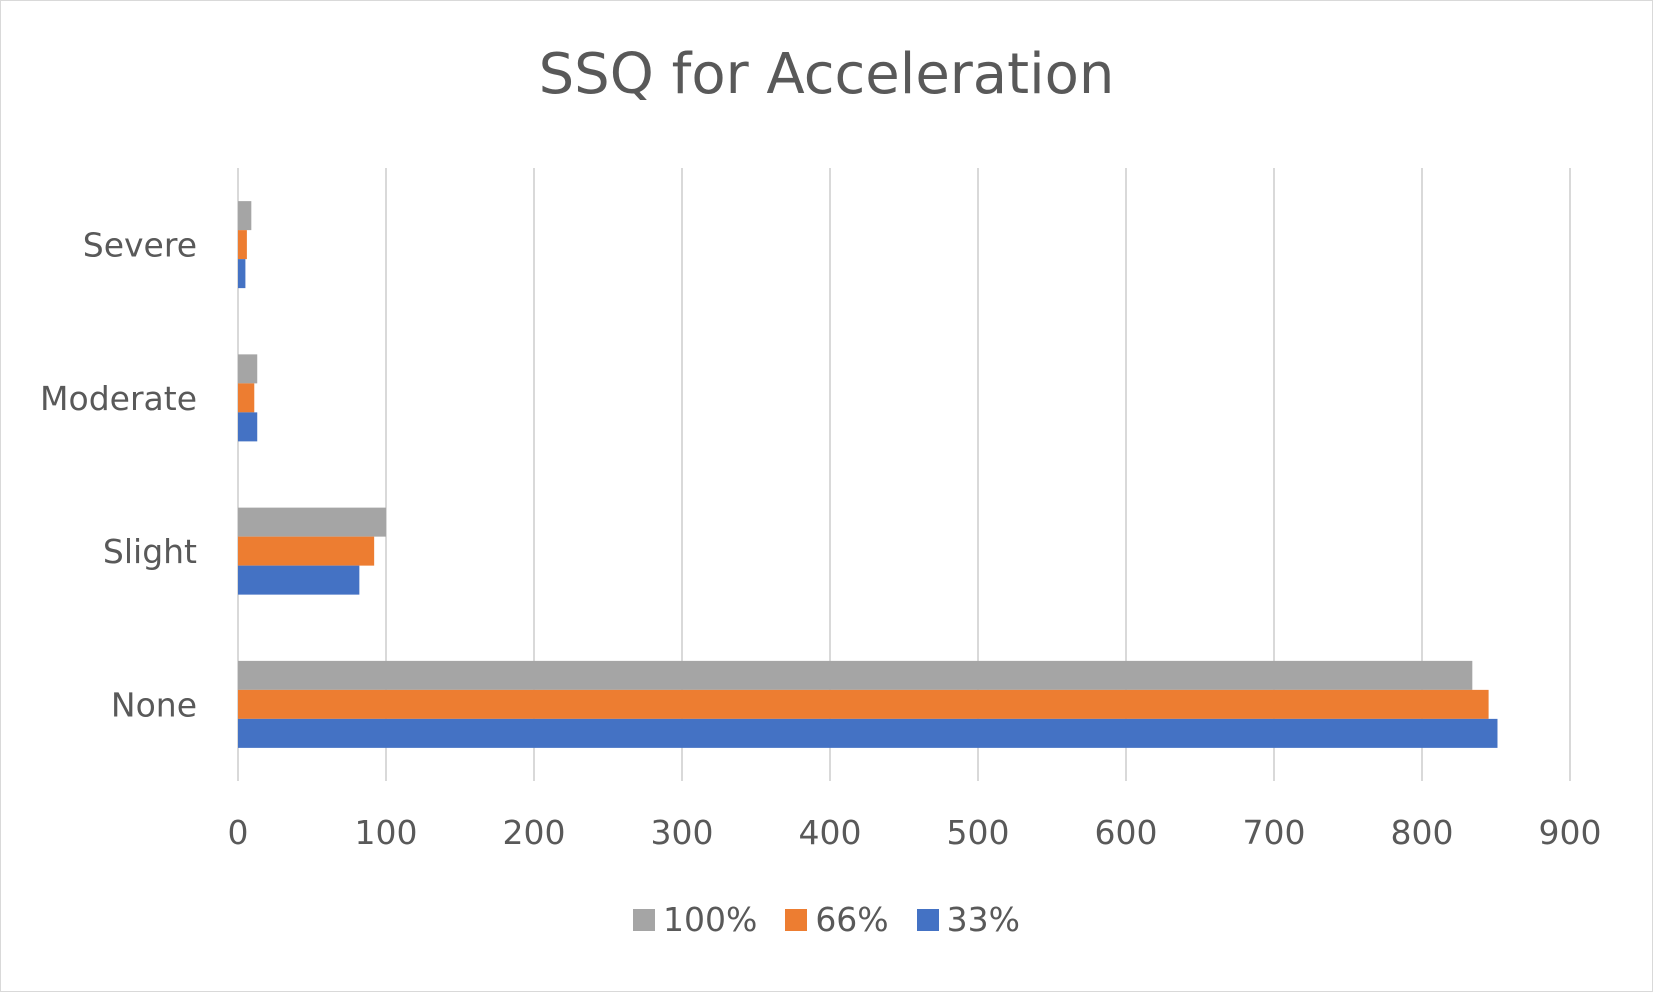 Image resolution: width=1653 pixels, height=992 pixels. What do you see at coordinates (154, 704) in the screenshot?
I see `y-category-label: None` at bounding box center [154, 704].